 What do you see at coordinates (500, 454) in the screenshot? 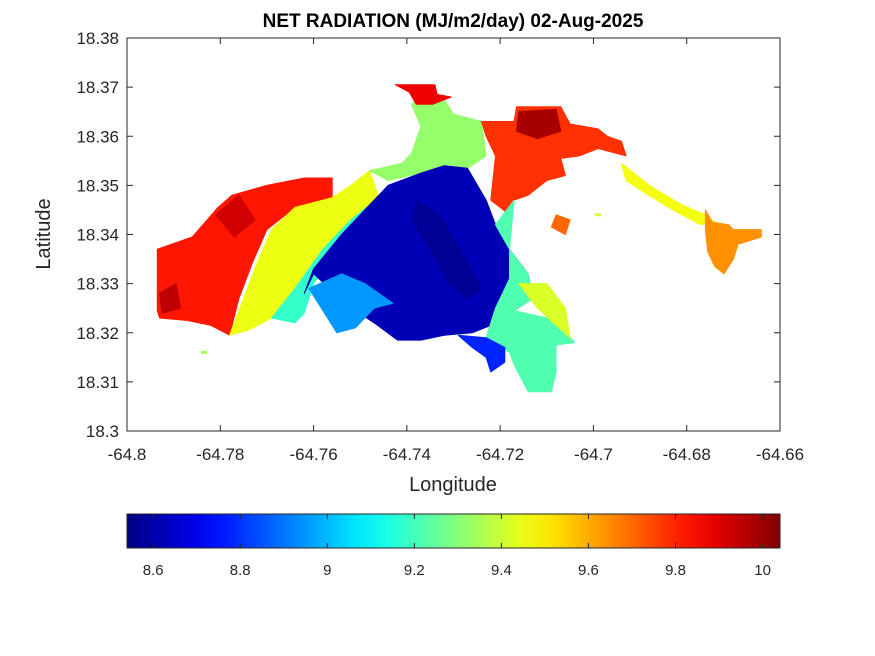
I see `x-tick-label: -64.72` at bounding box center [500, 454].